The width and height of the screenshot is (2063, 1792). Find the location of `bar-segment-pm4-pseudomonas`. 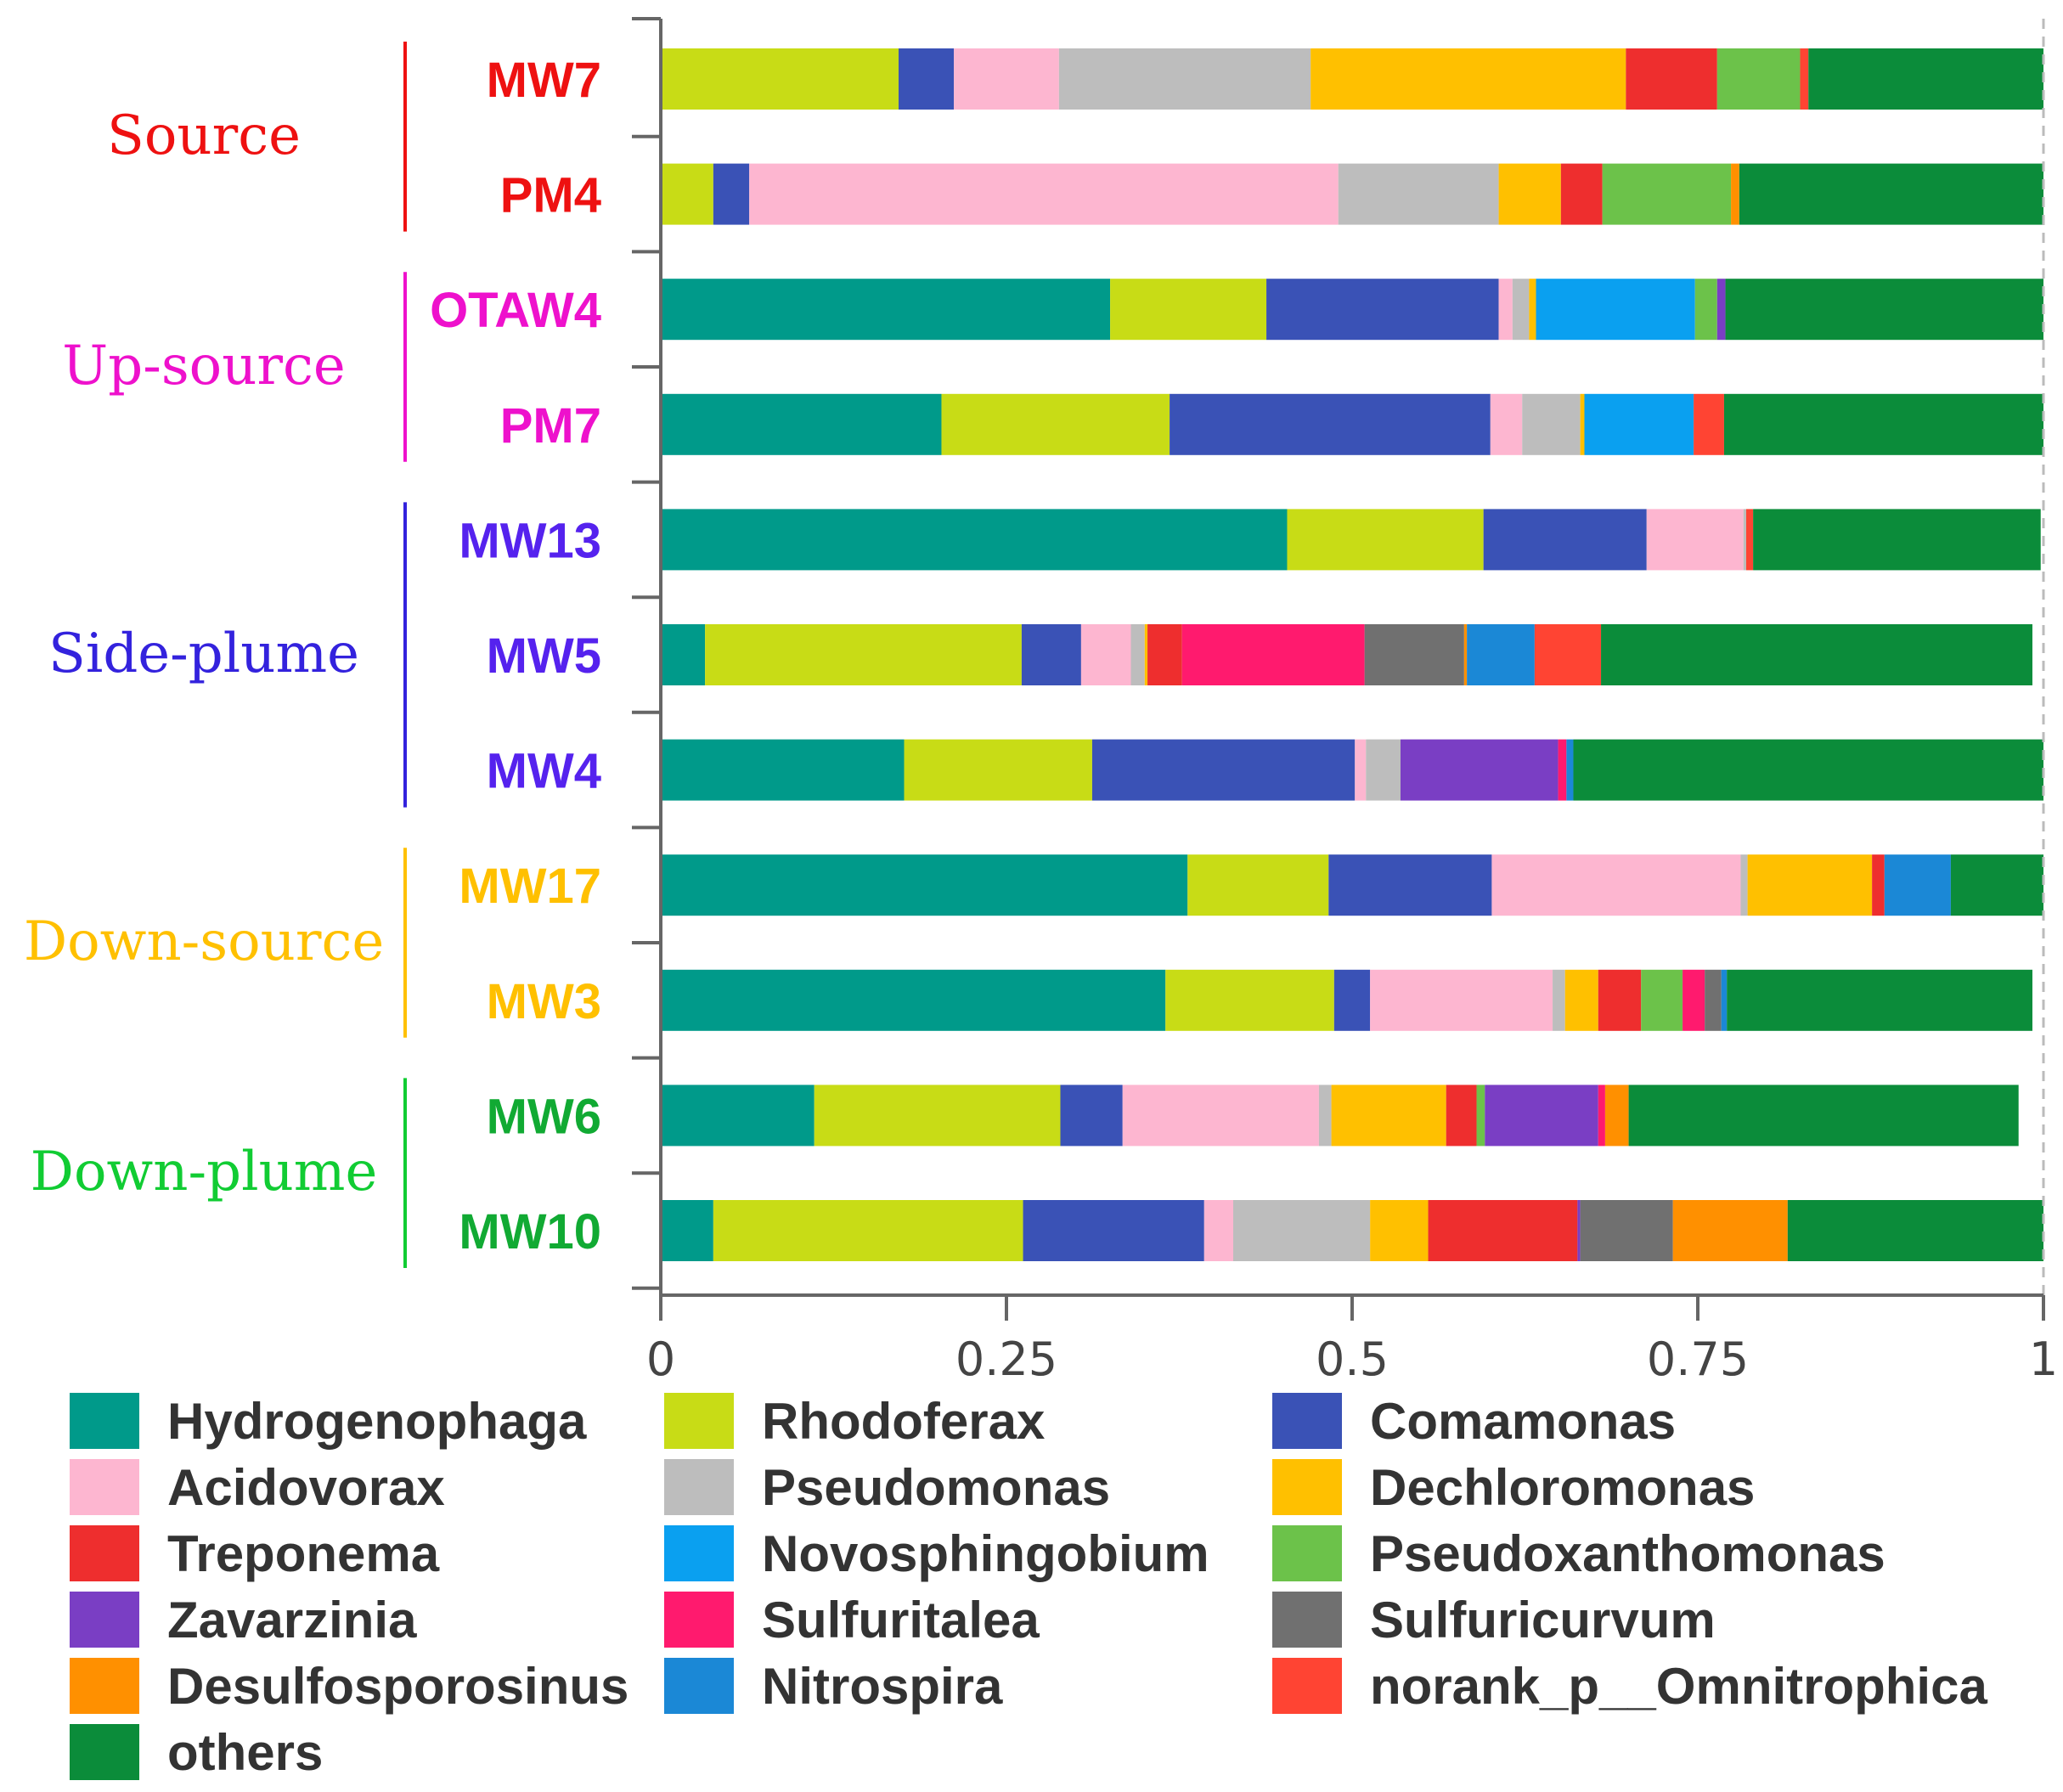

bar-segment-pm4-pseudomonas is located at coordinates (1418, 194).